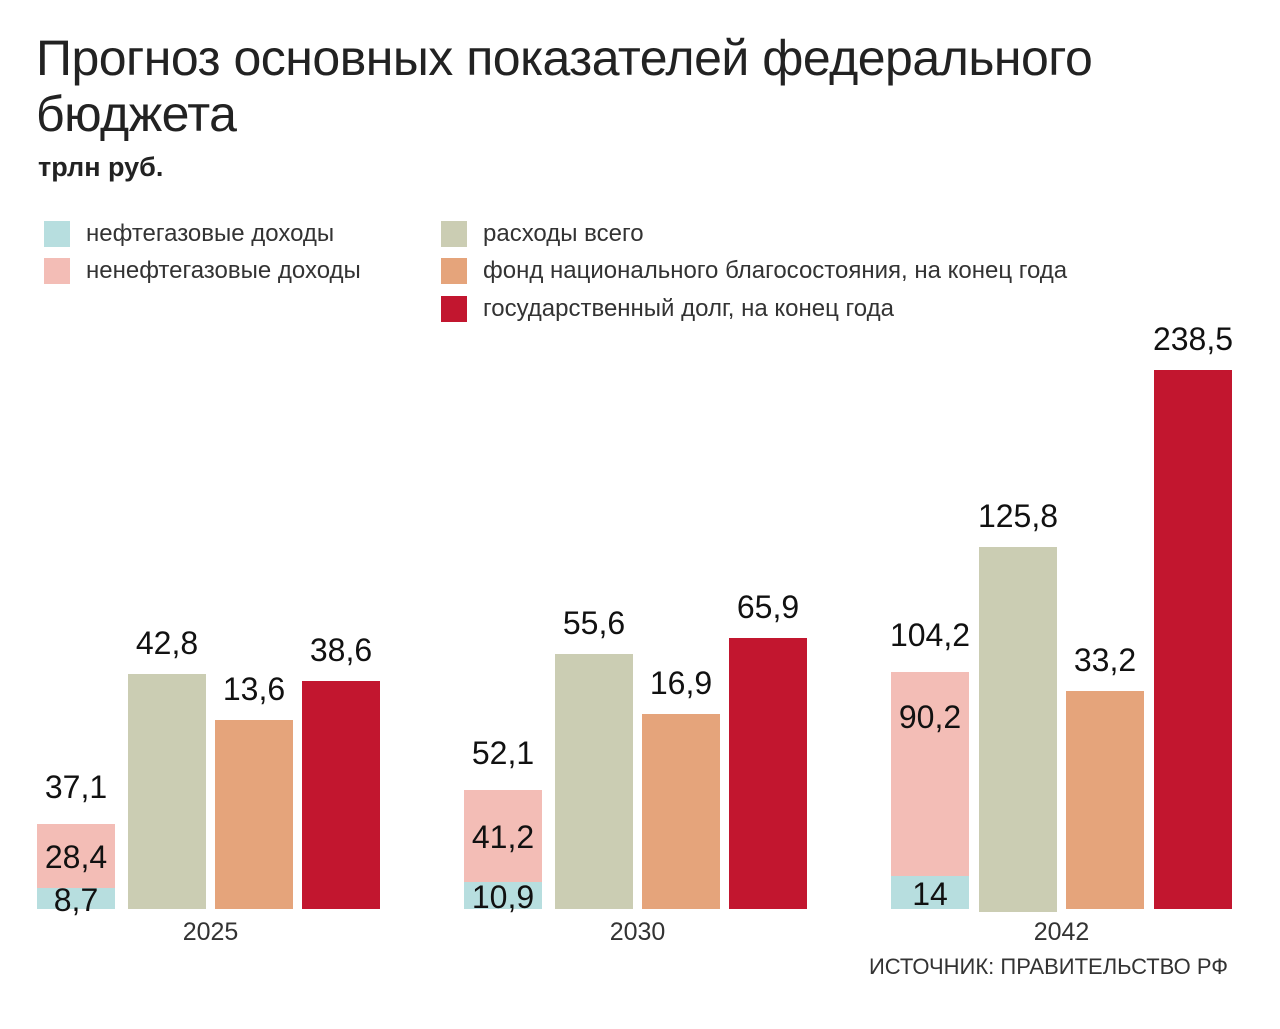 The width and height of the screenshot is (1280, 1029). What do you see at coordinates (1018, 516) in the screenshot?
I see `label-spending: 125,8` at bounding box center [1018, 516].